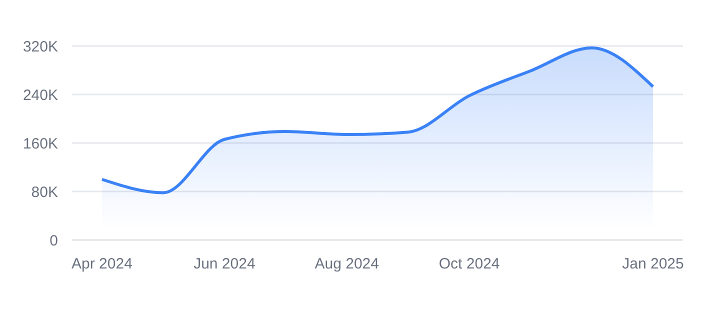 The image size is (712, 326). Describe the element at coordinates (469, 264) in the screenshot. I see `x-tick-label: Oct 2024` at that location.